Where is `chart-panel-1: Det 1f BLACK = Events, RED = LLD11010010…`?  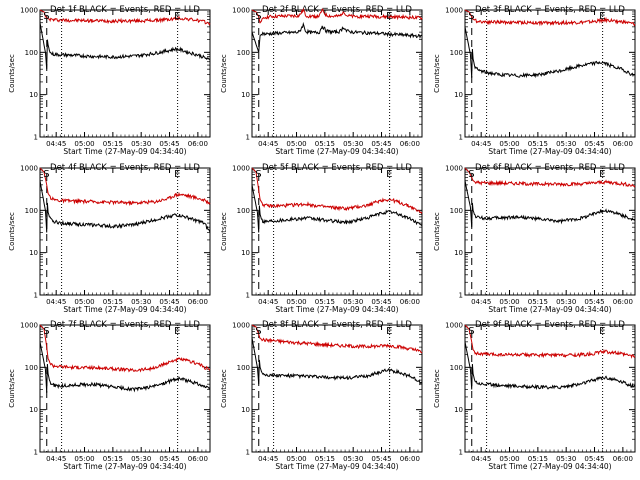
chart-panel-1: Det 1f BLACK = Events, RED = LLD11010010… is located at coordinates (109, 80).